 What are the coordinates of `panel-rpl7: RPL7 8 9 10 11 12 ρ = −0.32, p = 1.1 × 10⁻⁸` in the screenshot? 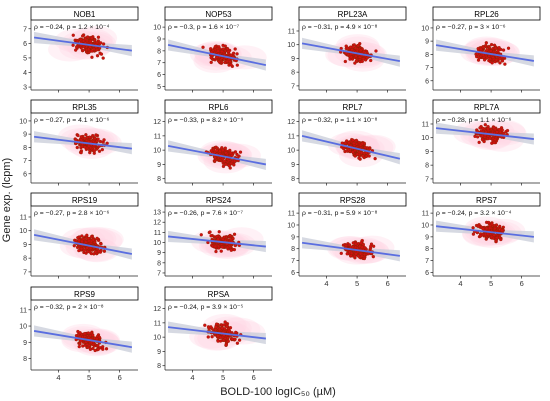 It's located at (347, 142).